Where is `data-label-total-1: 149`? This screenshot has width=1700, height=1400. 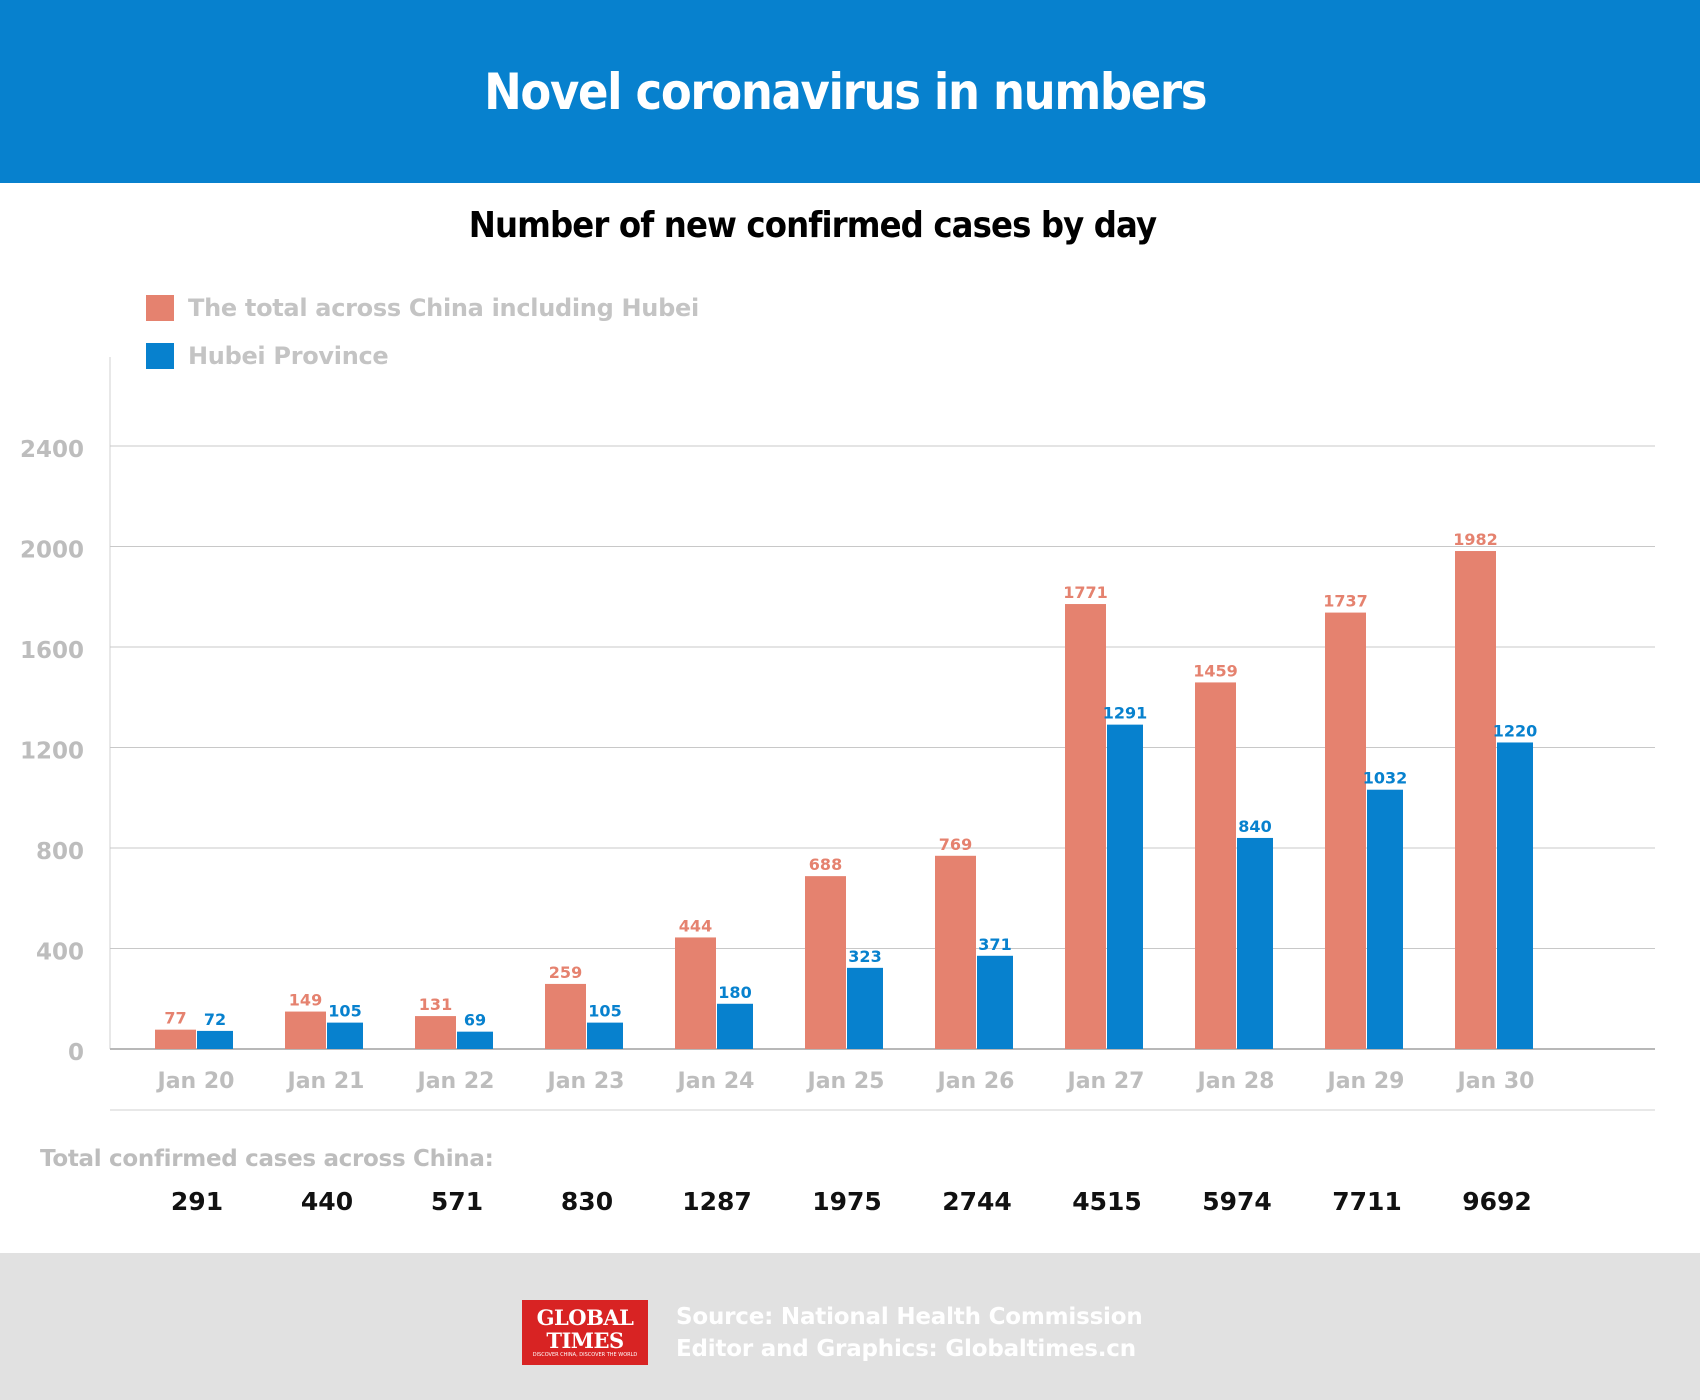
data-label-total-1: 149 is located at coordinates (305, 1000).